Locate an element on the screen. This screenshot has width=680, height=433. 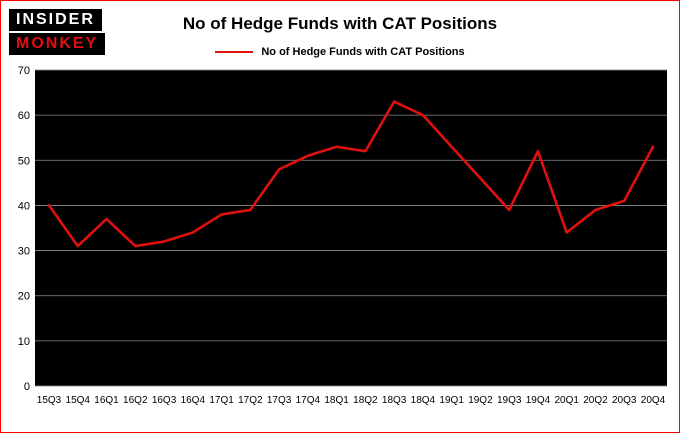
x-tick-label: 19Q1 is located at coordinates (451, 400).